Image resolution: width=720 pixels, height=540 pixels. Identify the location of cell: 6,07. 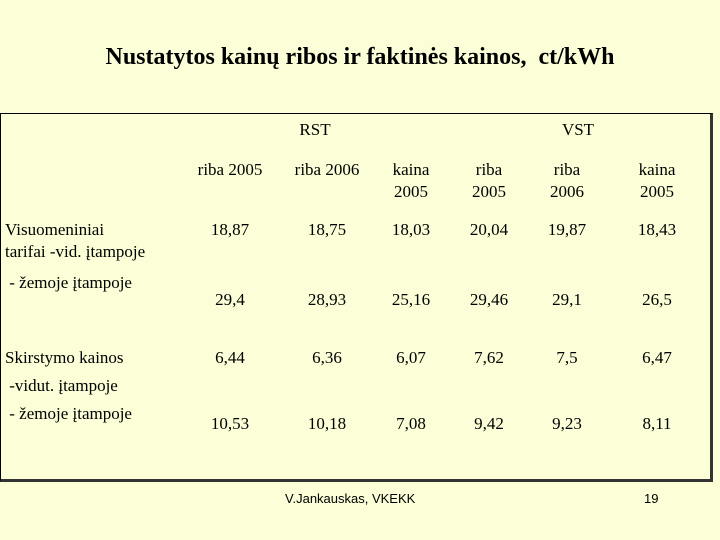
(411, 357).